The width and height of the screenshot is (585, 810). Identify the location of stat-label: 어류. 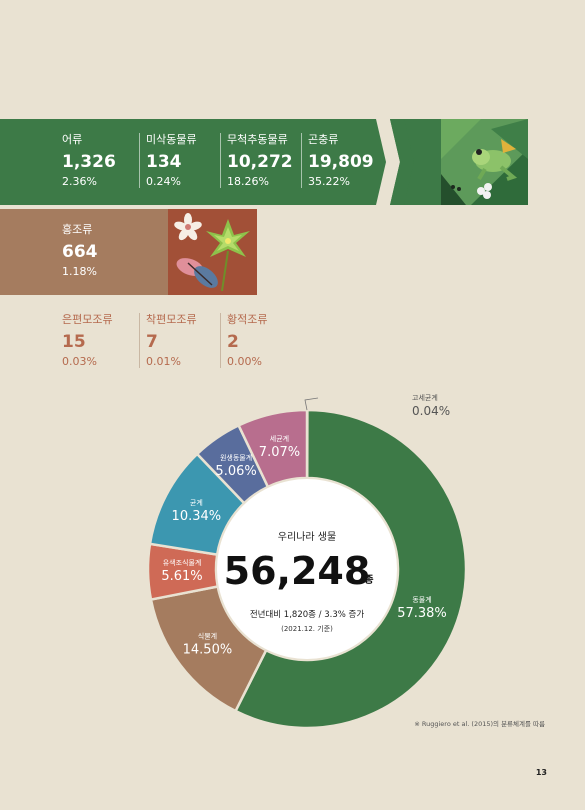
(72, 139).